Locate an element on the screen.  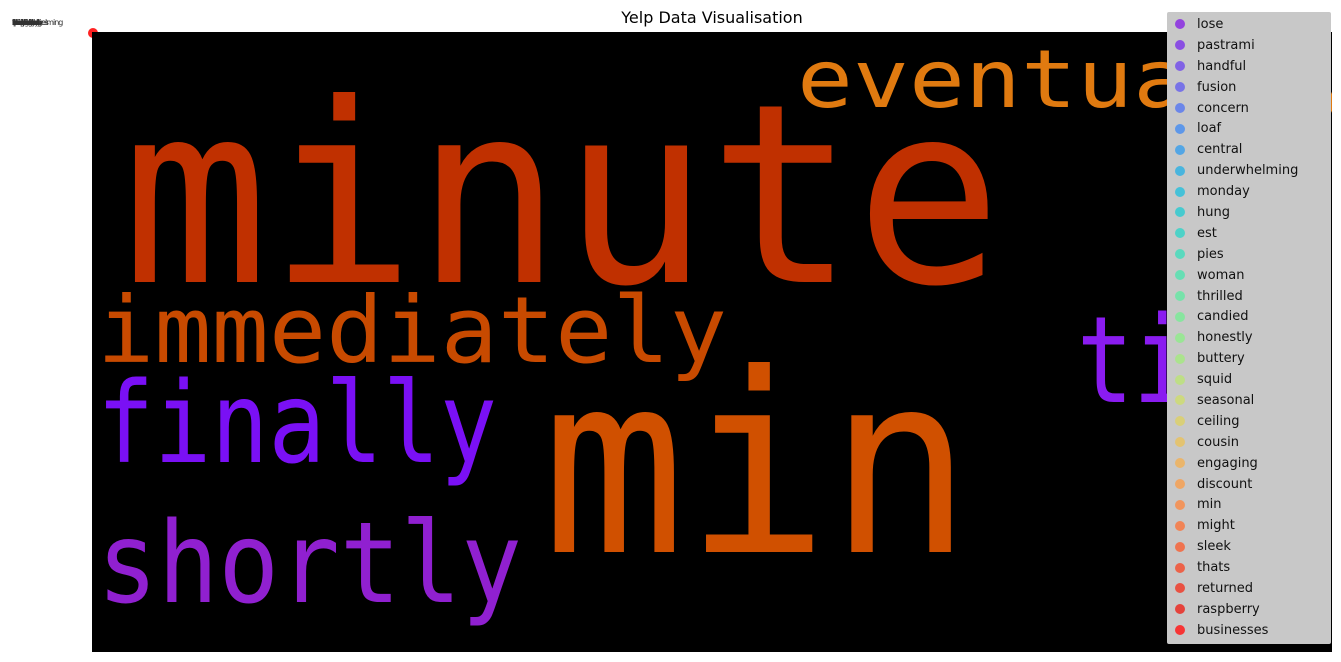
point-label: honestly is located at coordinates (25, 22).